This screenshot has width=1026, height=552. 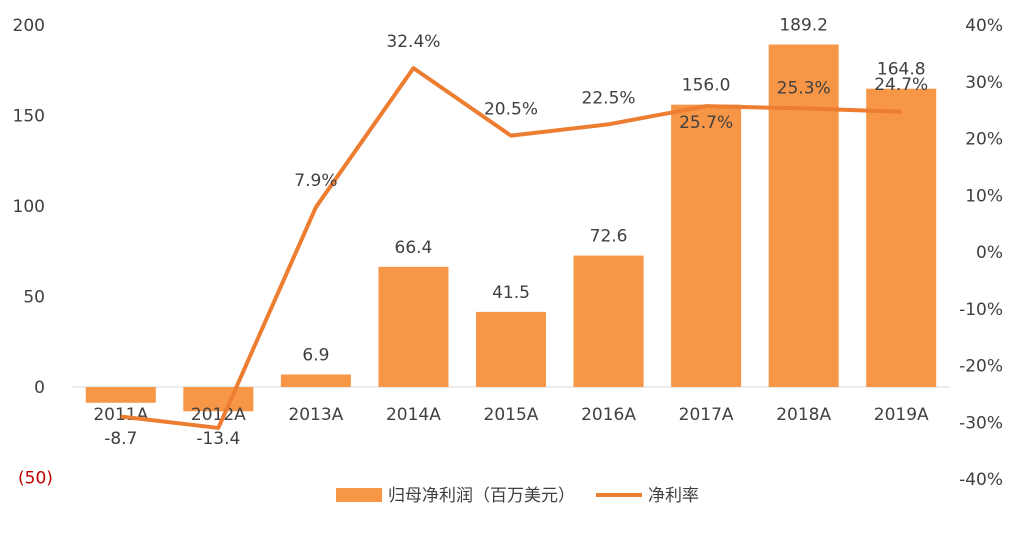 I want to click on right-tick-label: -30%, so click(x=981, y=423).